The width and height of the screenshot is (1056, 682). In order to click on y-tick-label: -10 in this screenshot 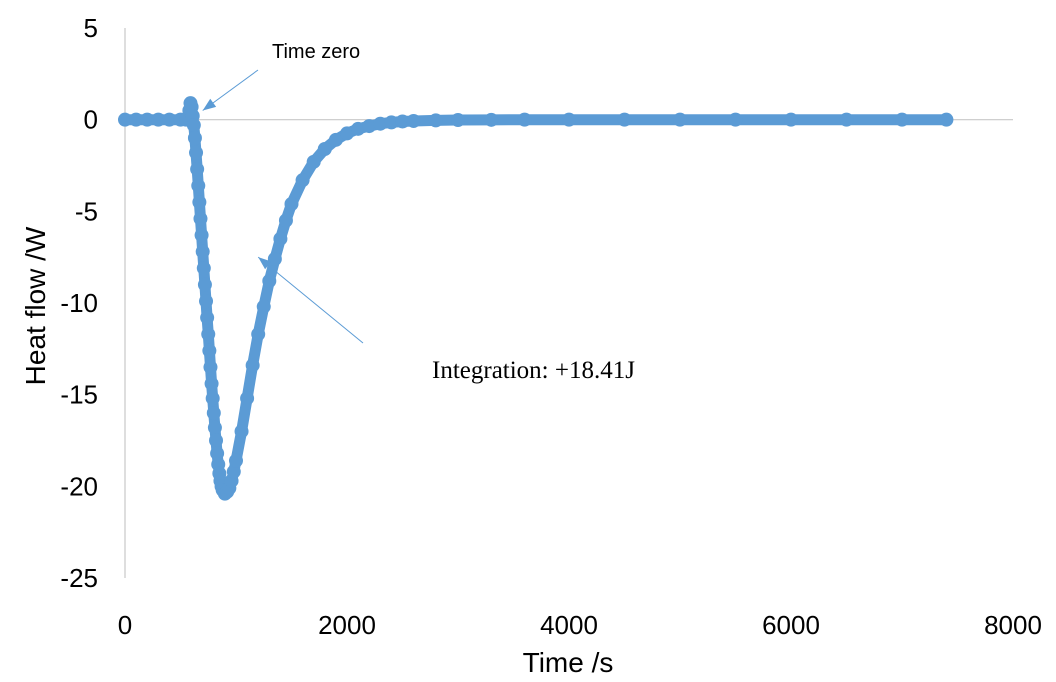, I will do `click(79, 303)`.